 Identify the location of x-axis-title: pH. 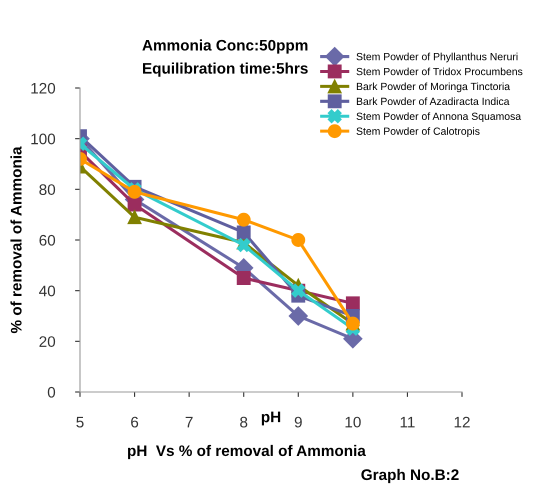
(271, 419).